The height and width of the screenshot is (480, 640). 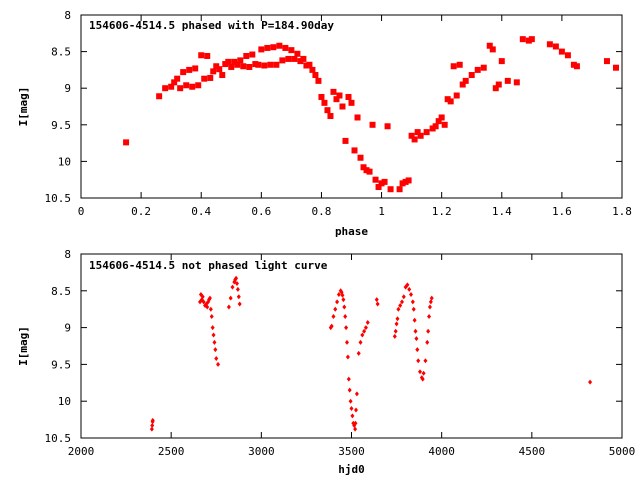 What do you see at coordinates (442, 211) in the screenshot?
I see `x-tick-label: 1.2` at bounding box center [442, 211].